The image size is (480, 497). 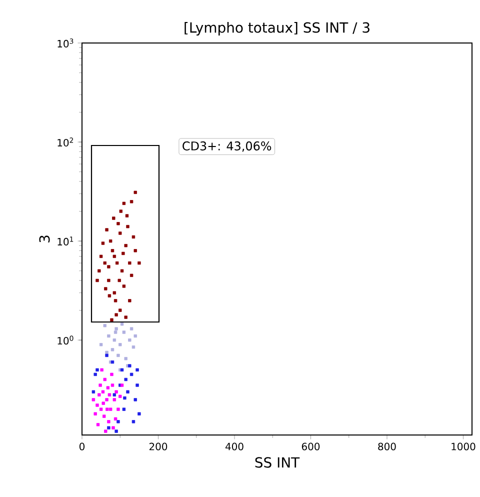 I want to click on x-tick-label: 600, so click(x=311, y=446).